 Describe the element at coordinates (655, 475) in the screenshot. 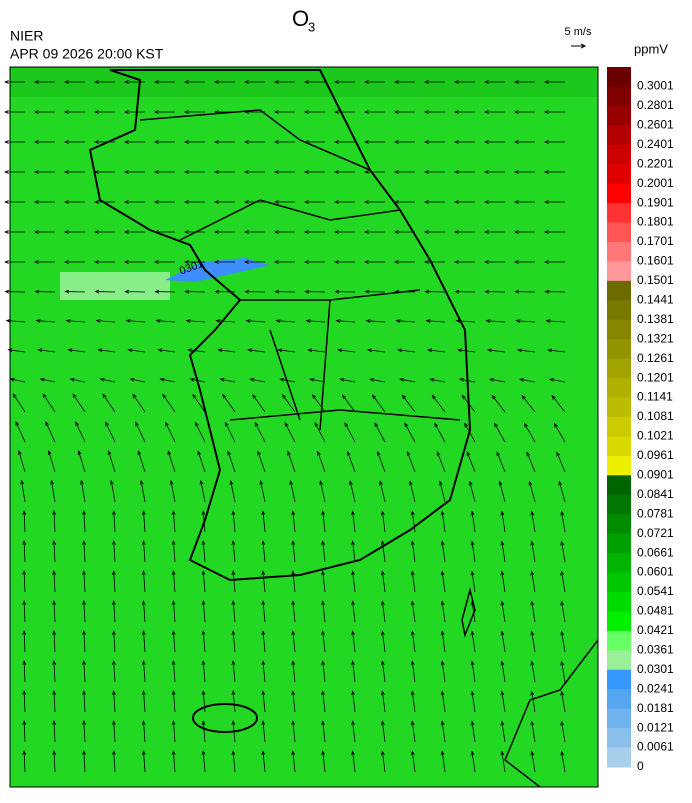

I see `colorbar-label: 0.0901` at that location.